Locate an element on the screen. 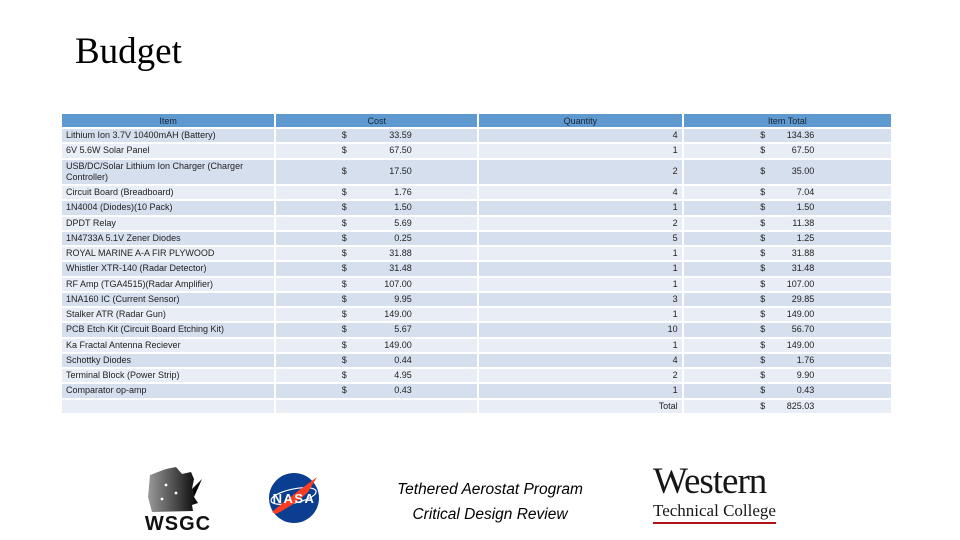 The image size is (960, 540). money-value: $9.95 is located at coordinates (377, 299).